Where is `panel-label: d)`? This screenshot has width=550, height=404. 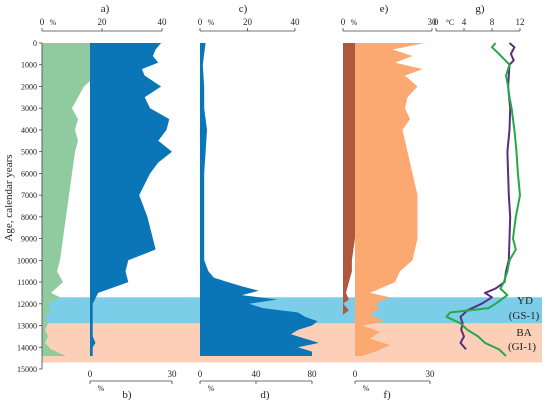 panel-label: d) is located at coordinates (265, 395).